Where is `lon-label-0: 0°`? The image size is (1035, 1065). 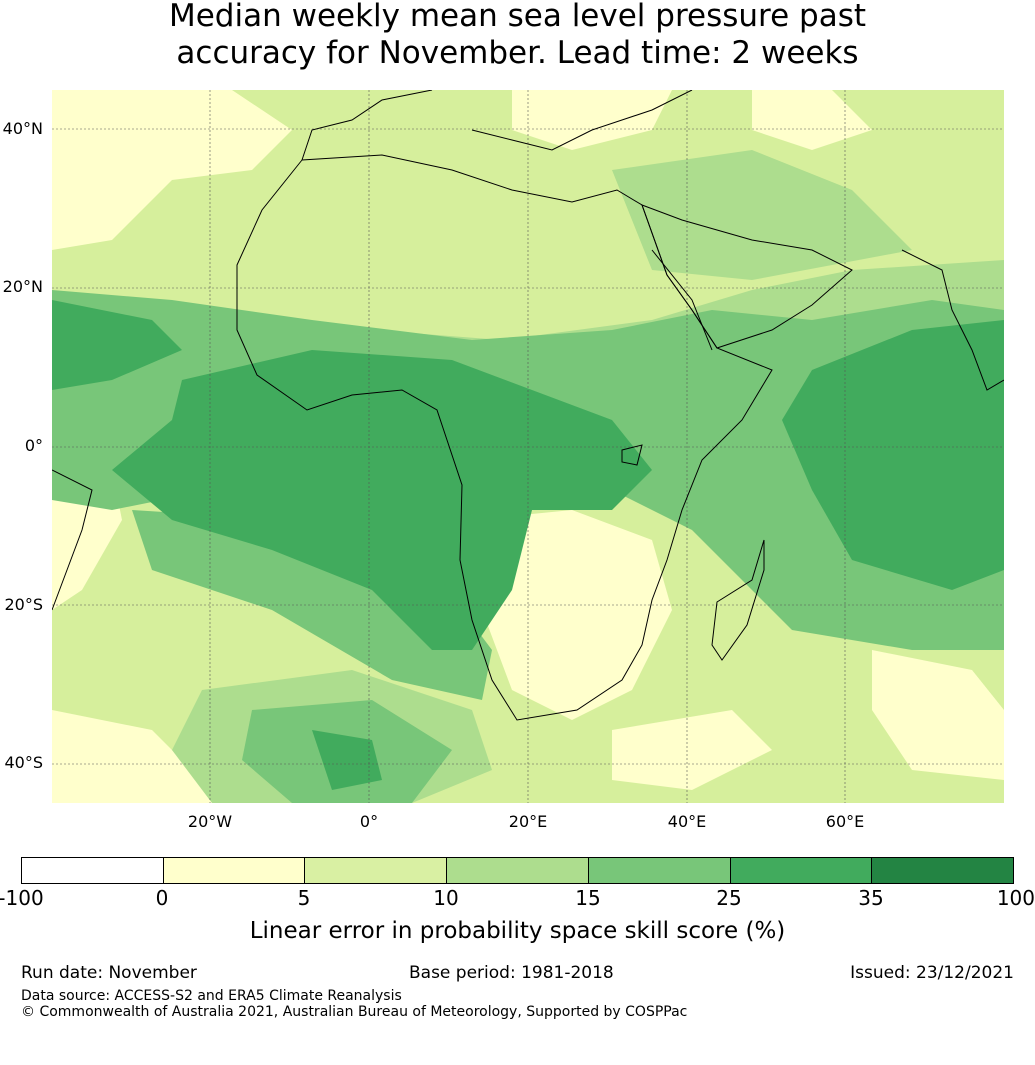
lon-label-0: 0° is located at coordinates (369, 821).